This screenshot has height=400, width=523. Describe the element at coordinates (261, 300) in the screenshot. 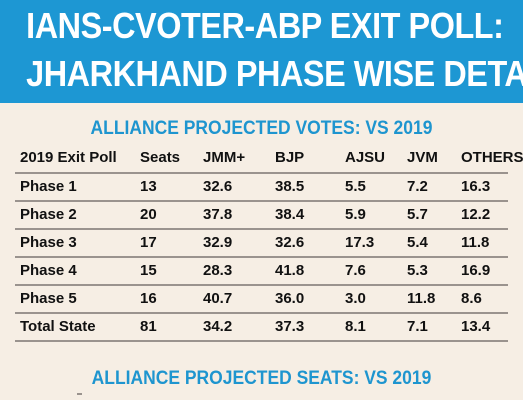

I see `table-row: Phase 5 16 40.7 36.0 3.0 11.8 8.6` at that location.